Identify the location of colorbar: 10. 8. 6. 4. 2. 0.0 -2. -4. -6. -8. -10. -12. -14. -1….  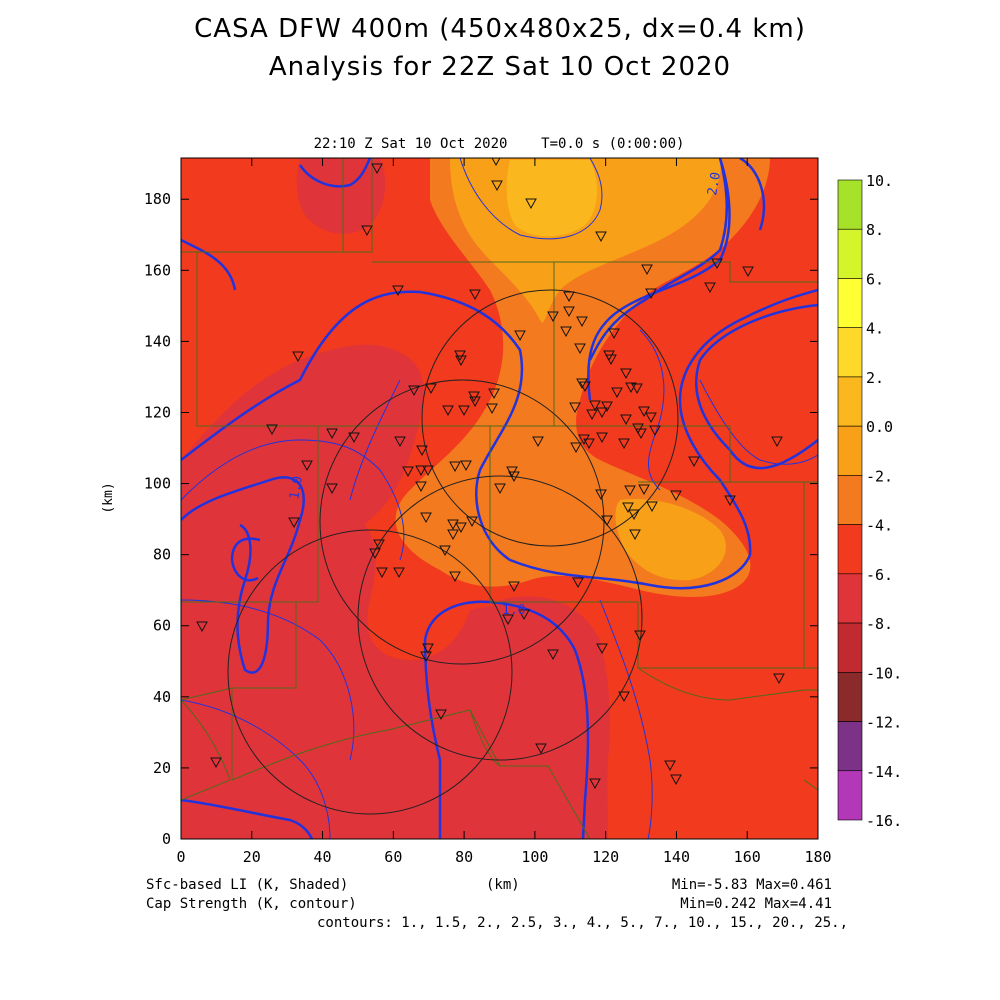
(869, 501).